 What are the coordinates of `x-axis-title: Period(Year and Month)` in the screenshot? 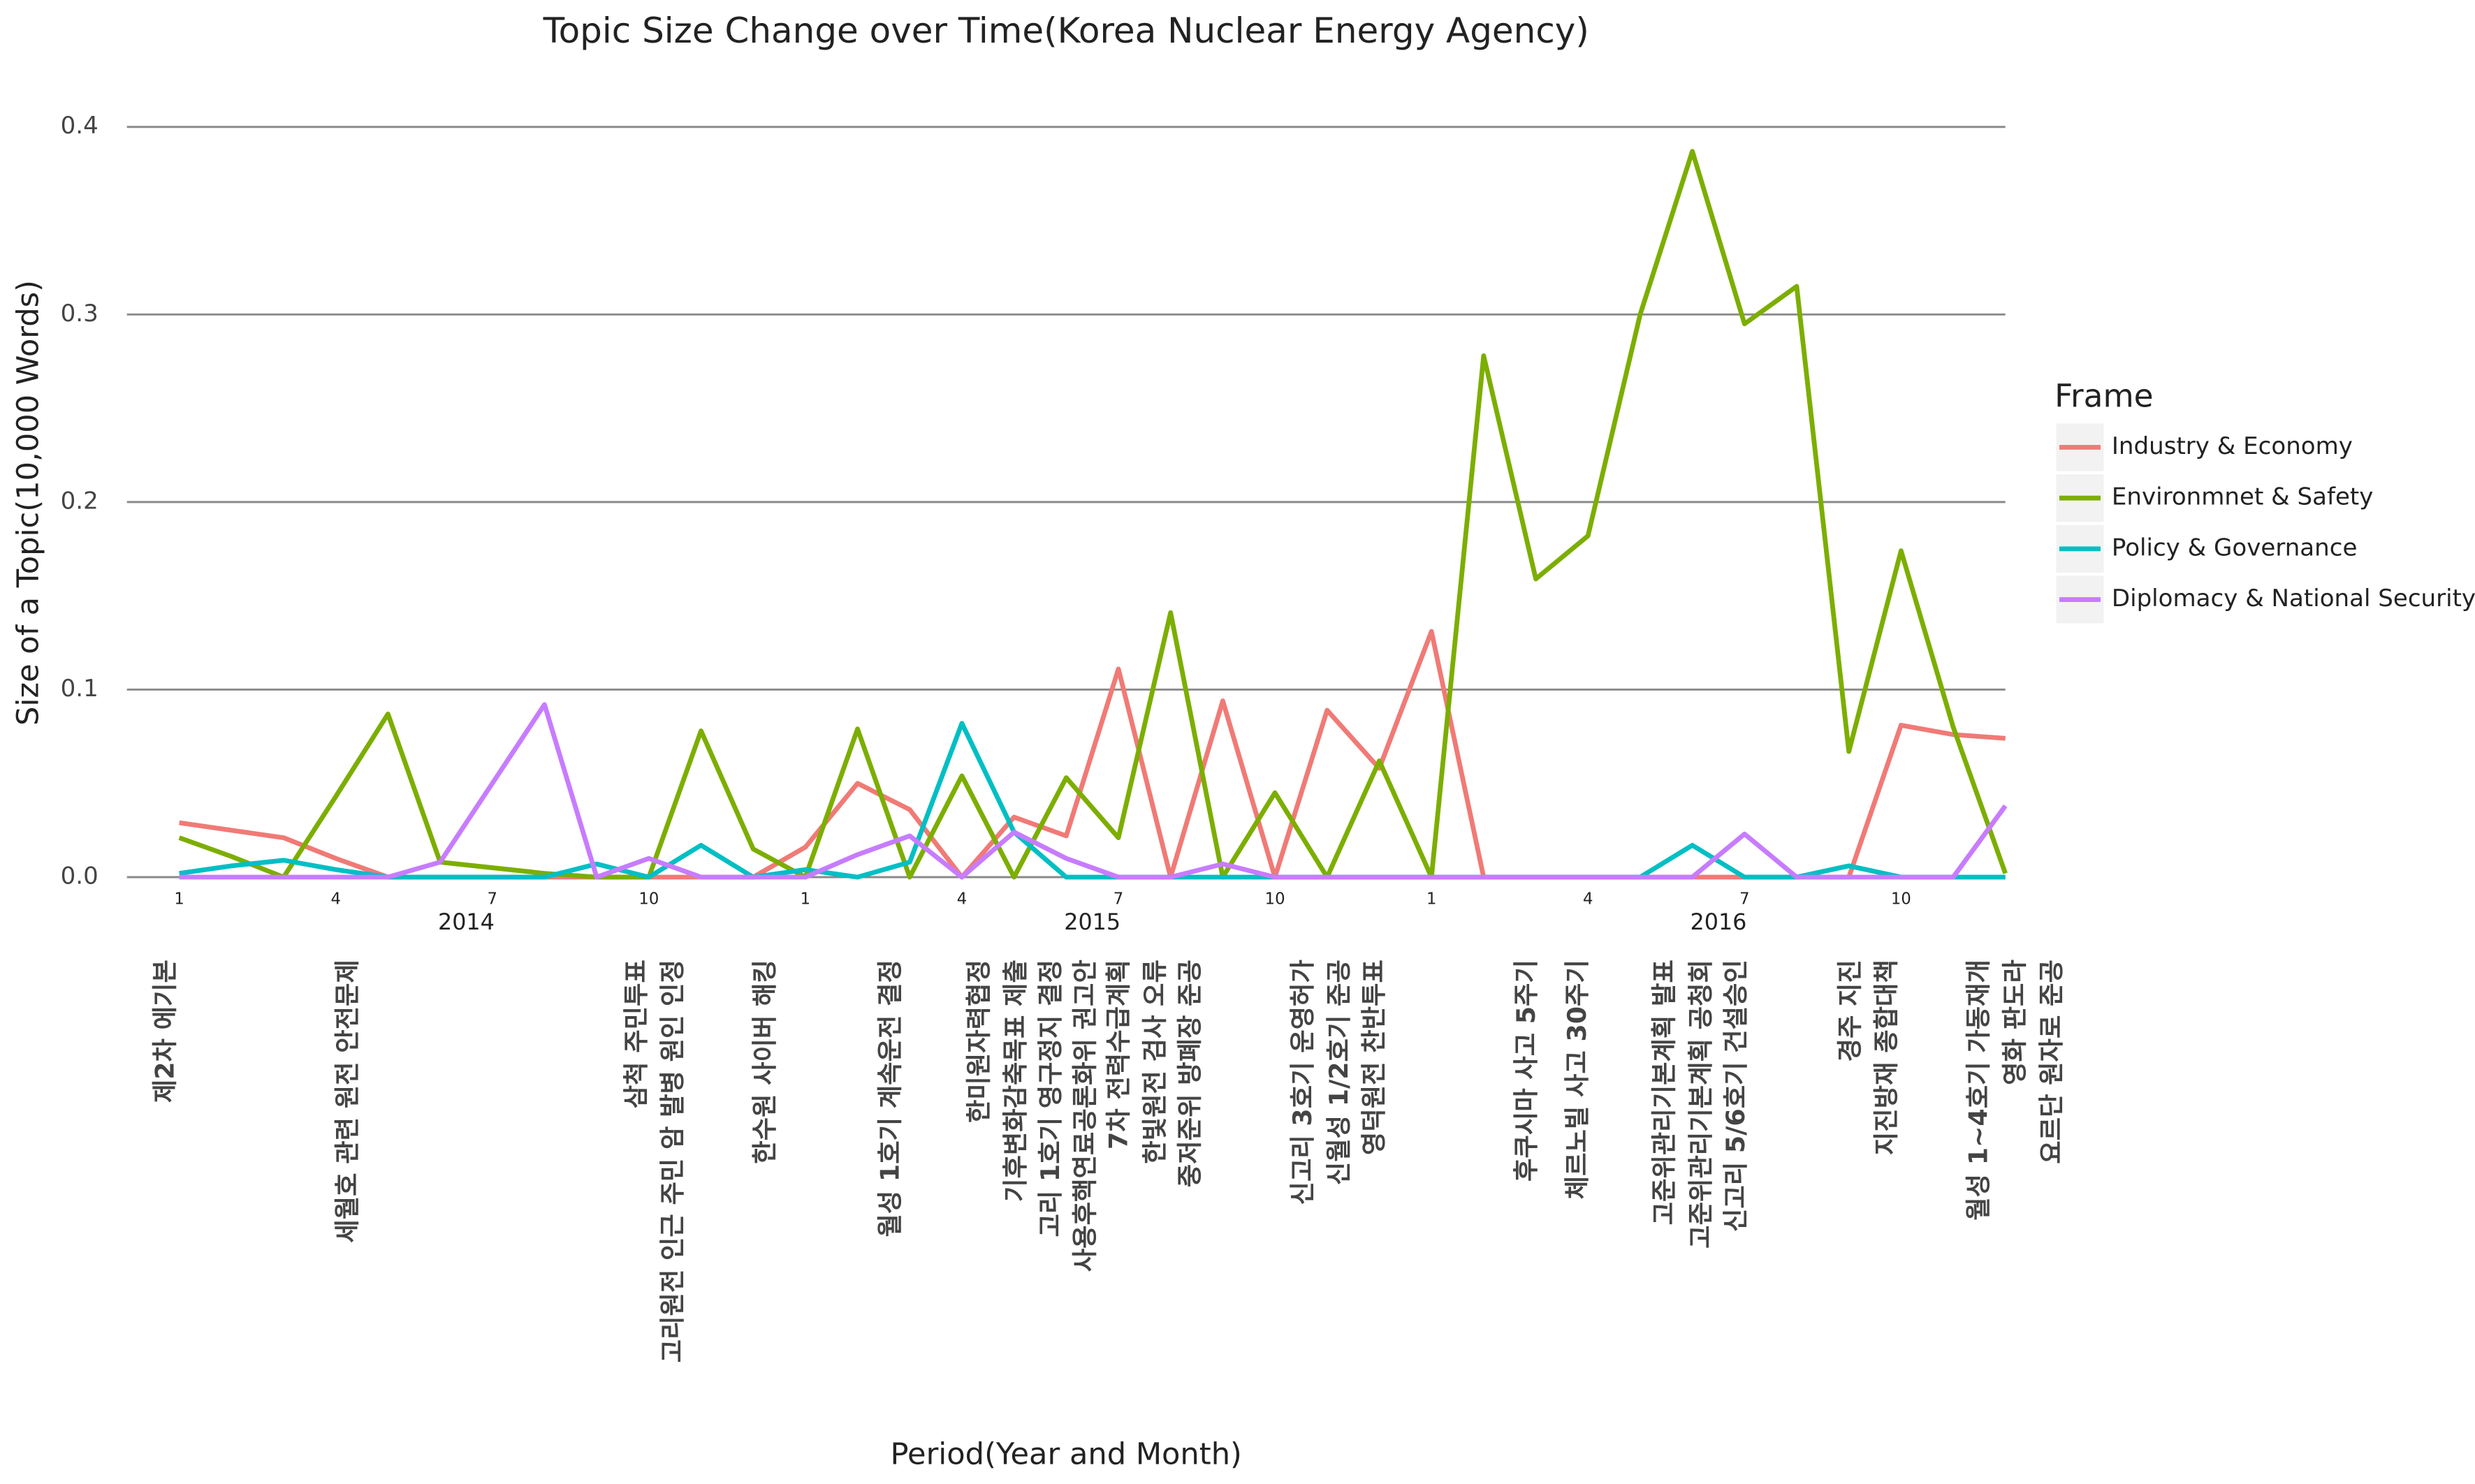 It's located at (1066, 1454).